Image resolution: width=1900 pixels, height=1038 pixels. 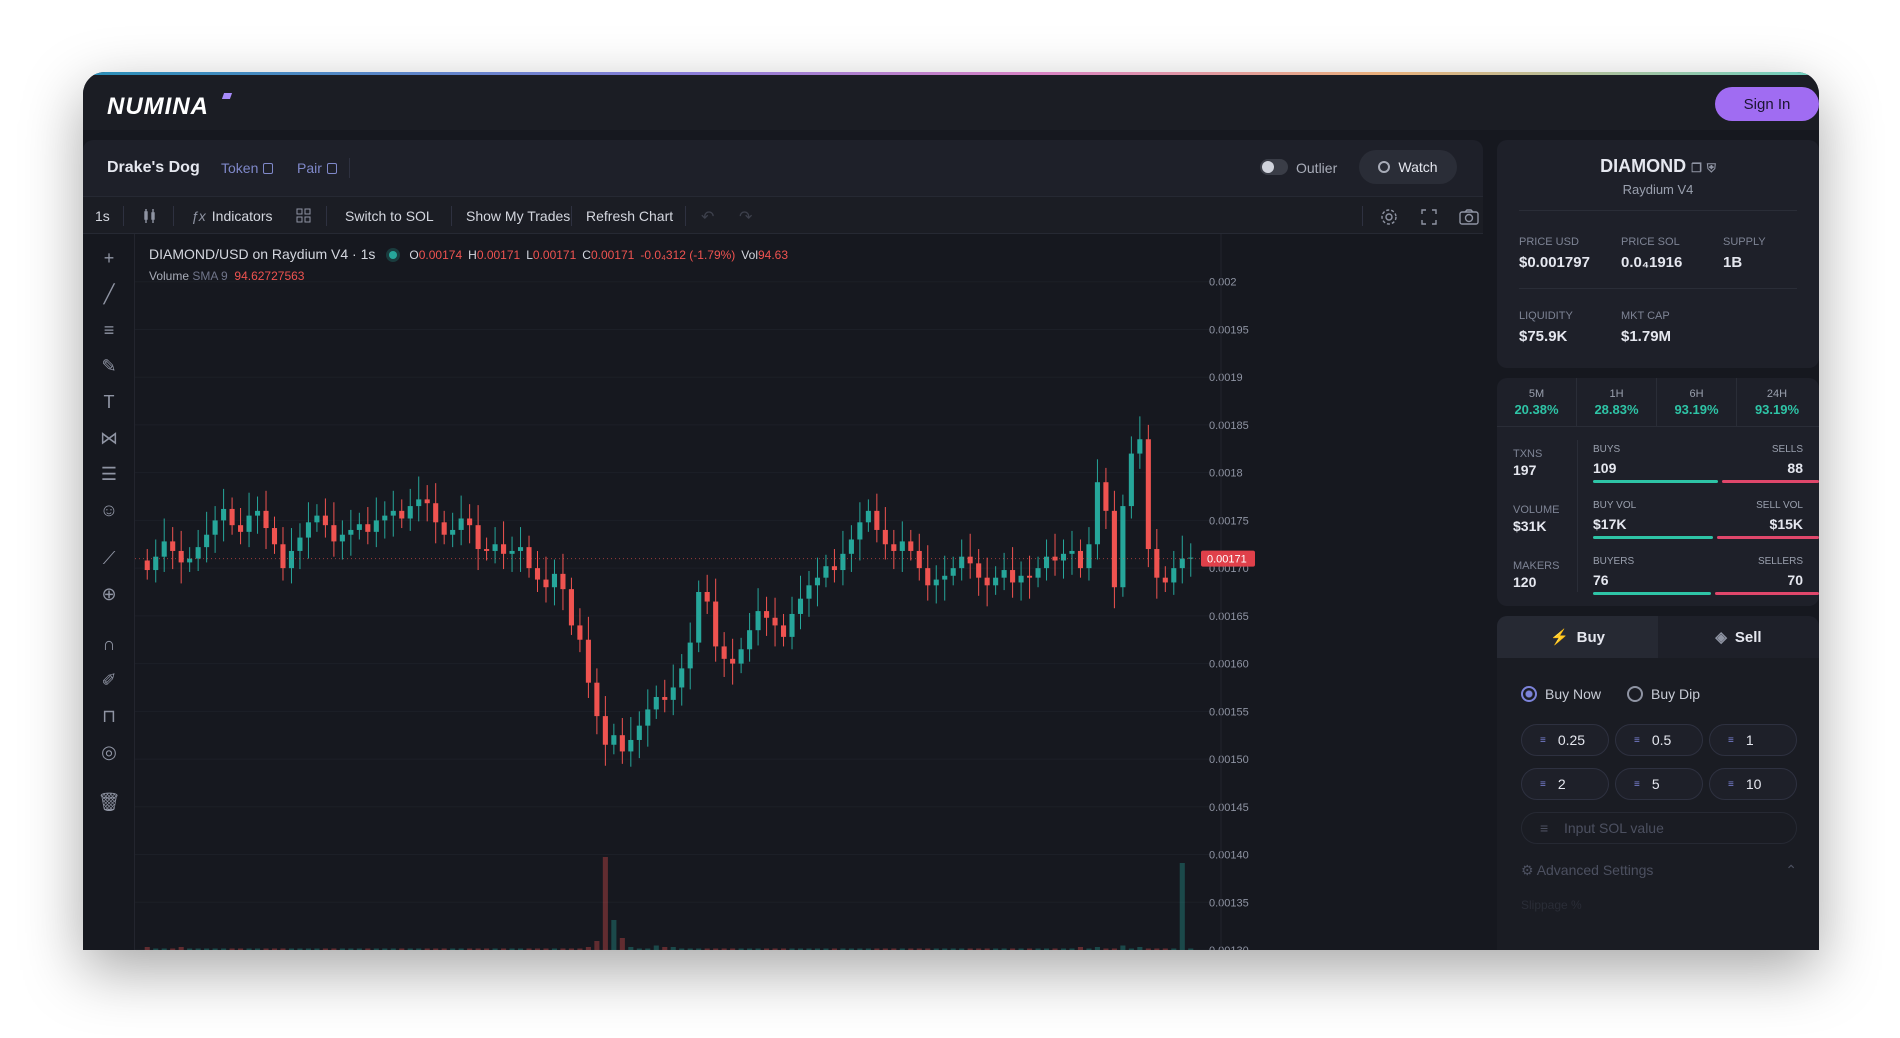 What do you see at coordinates (1659, 740) in the screenshot?
I see `amount-button-0.5: ≡ 0.5` at bounding box center [1659, 740].